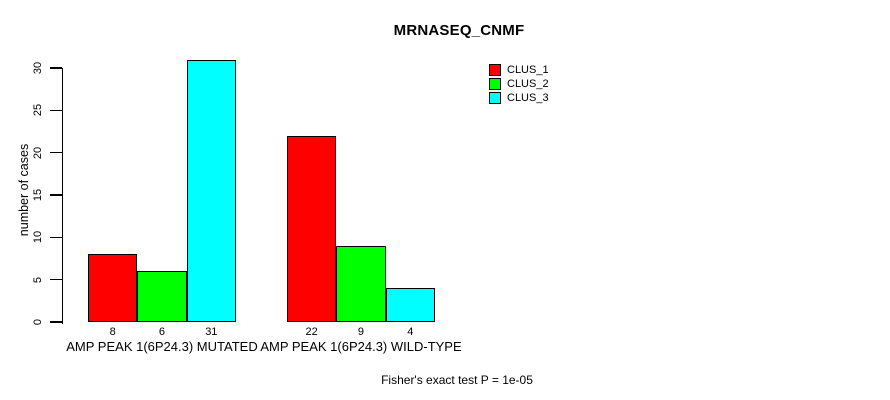  What do you see at coordinates (38, 237) in the screenshot?
I see `y-axis-tick-label: 10` at bounding box center [38, 237].